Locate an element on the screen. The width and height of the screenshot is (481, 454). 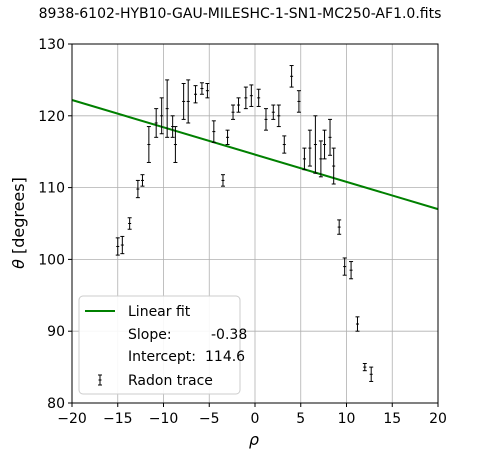
x-tick-label: −10 is located at coordinates (164, 419).